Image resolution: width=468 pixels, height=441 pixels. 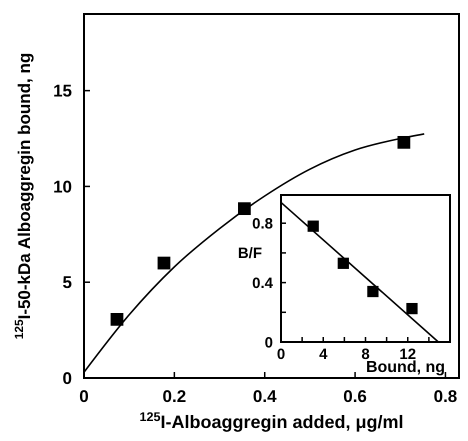 I want to click on y-tick-label: 10, so click(x=62, y=186).